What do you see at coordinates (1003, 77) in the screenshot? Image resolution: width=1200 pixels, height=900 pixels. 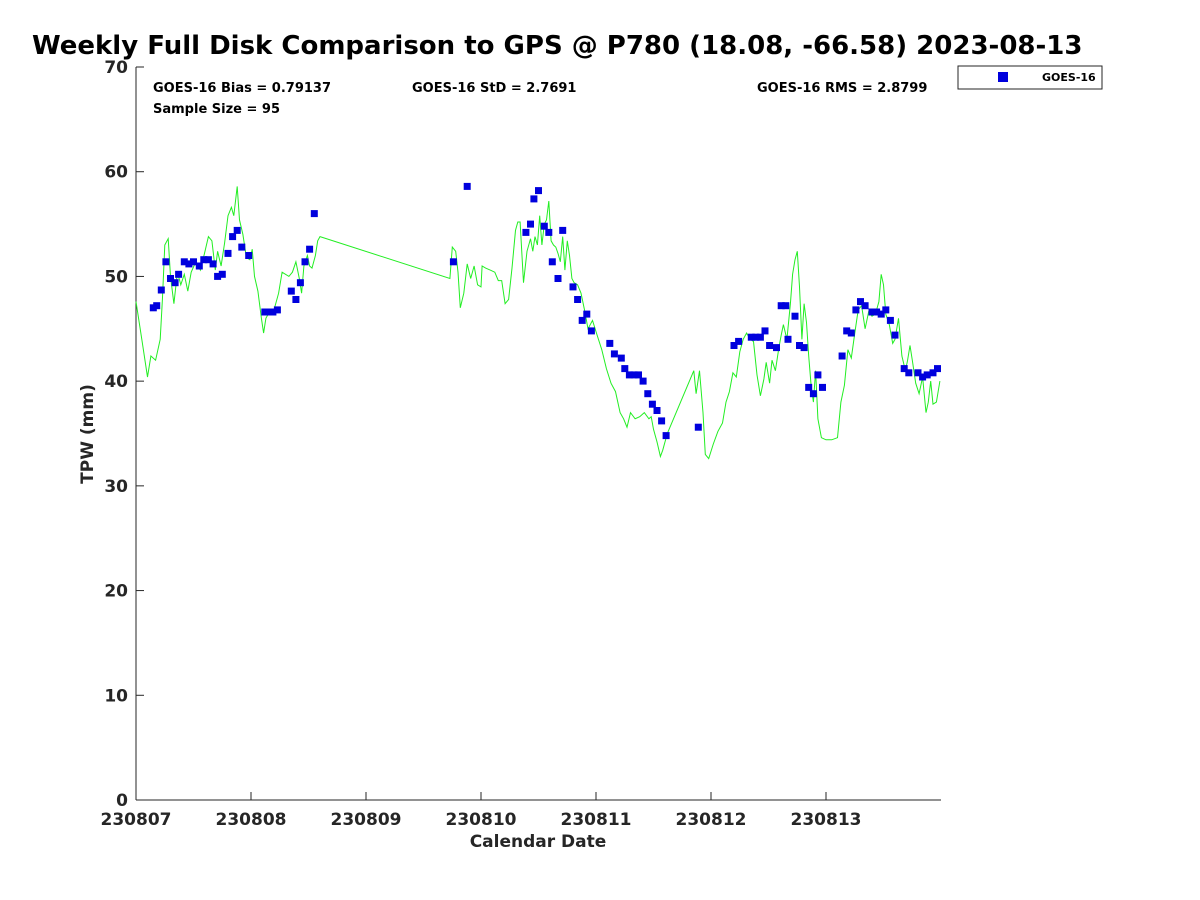 I see `legend-marker` at bounding box center [1003, 77].